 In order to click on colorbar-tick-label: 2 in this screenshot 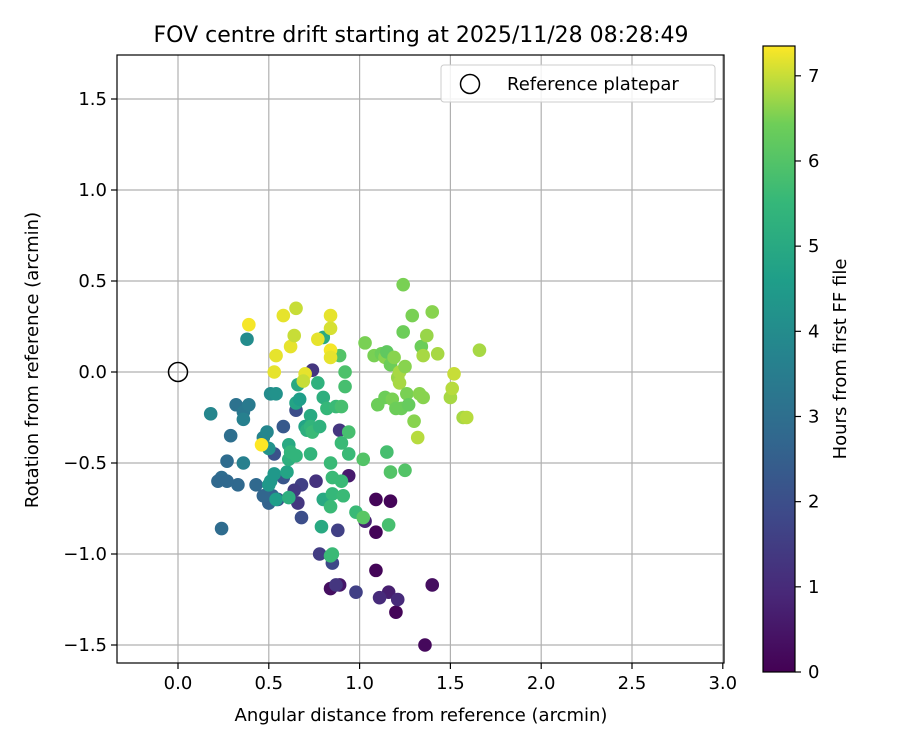, I will do `click(813, 502)`.